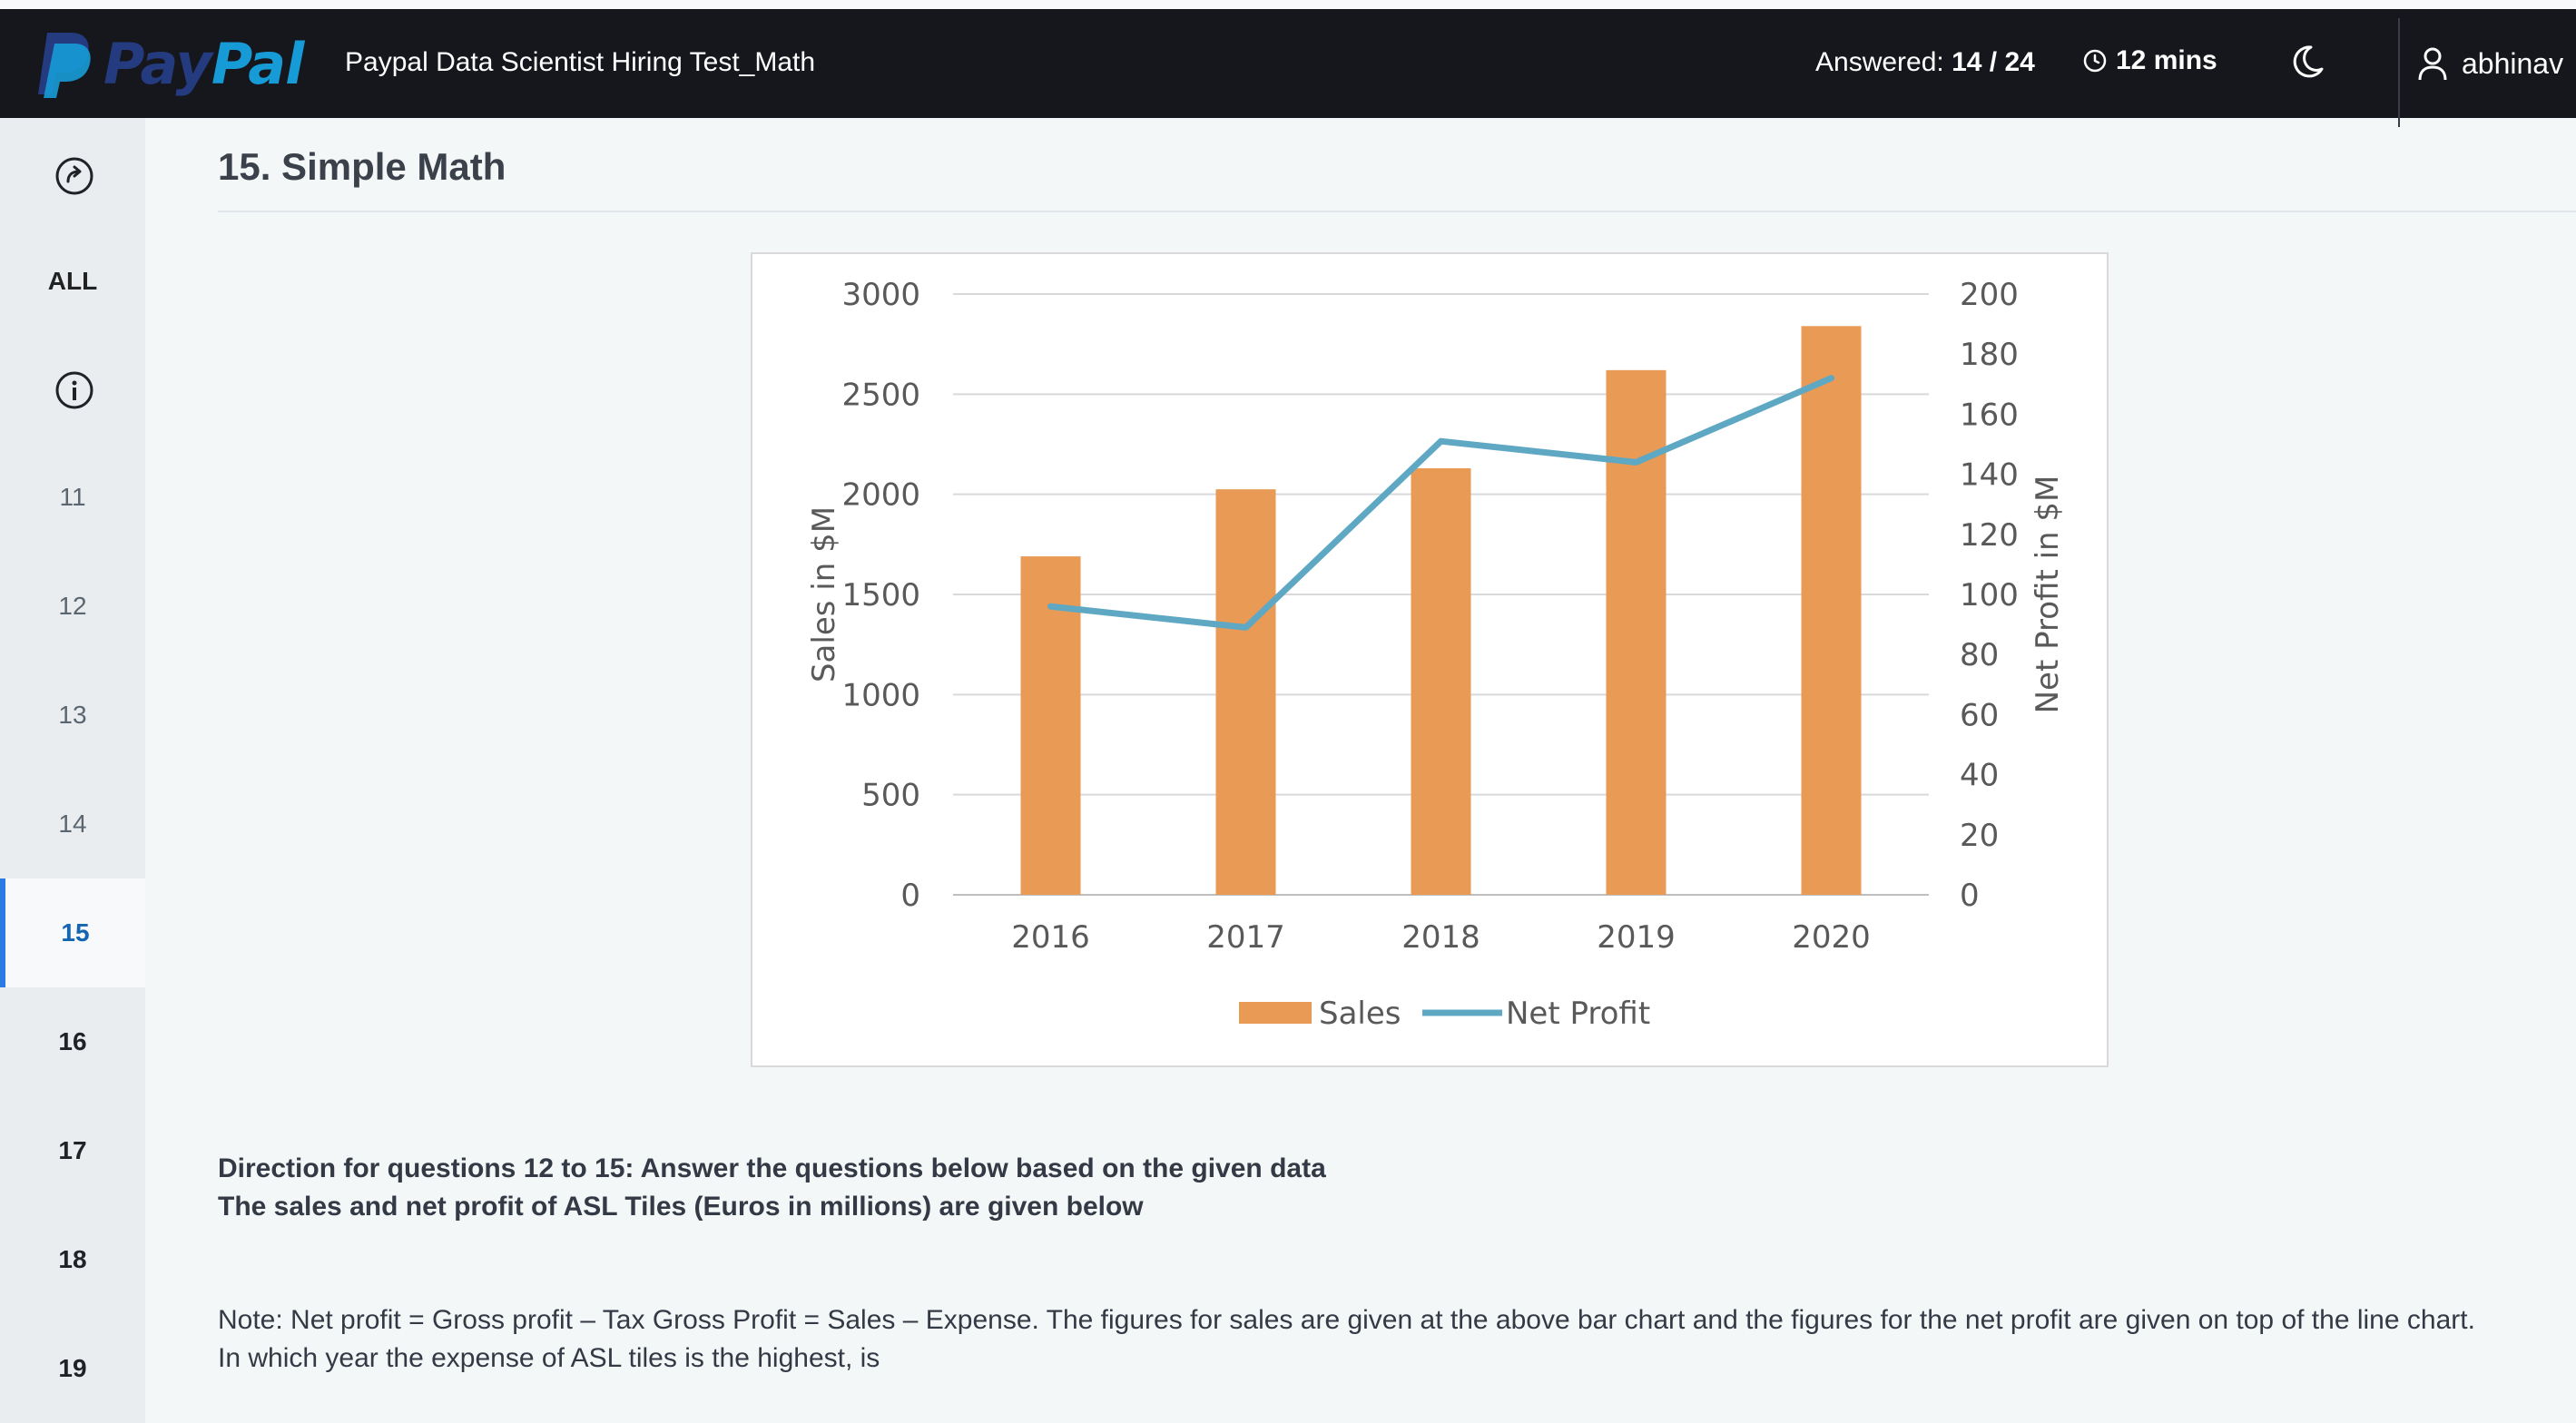  What do you see at coordinates (1050, 725) in the screenshot?
I see `sales-bar-2016` at bounding box center [1050, 725].